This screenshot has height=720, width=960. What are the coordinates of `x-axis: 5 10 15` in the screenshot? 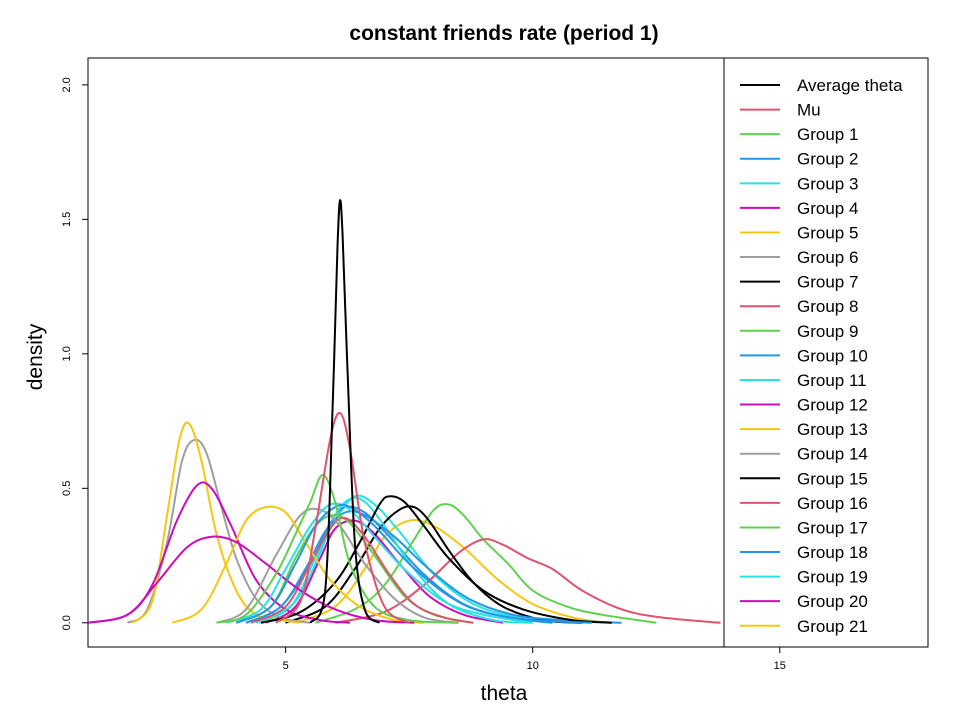 It's located at (534, 659).